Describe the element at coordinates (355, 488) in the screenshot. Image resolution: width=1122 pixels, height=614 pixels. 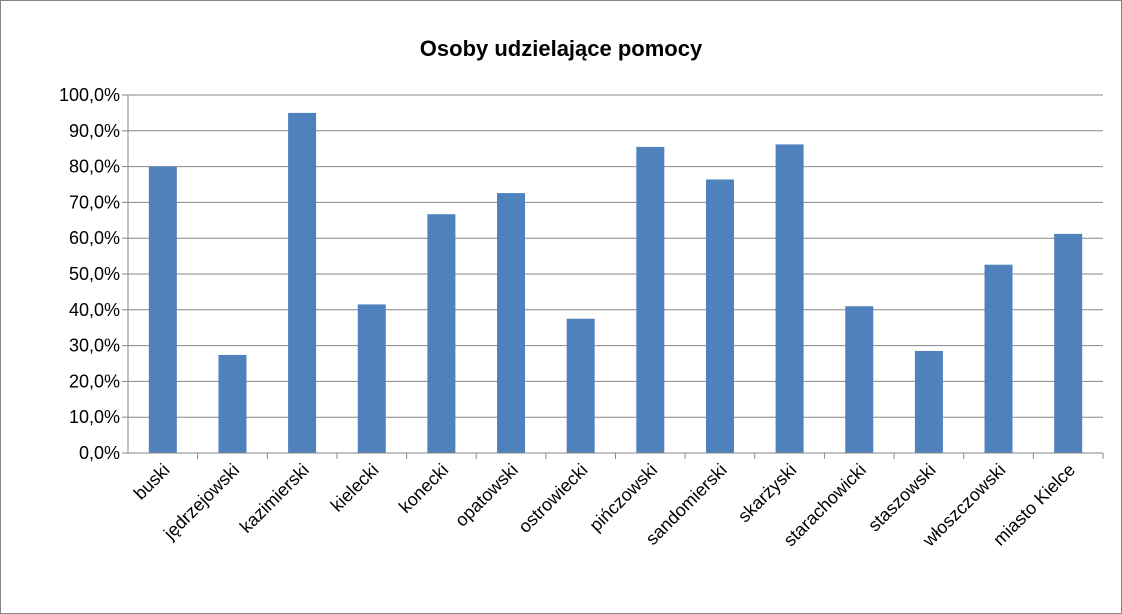
I see `x-tick-label: kielecki` at that location.